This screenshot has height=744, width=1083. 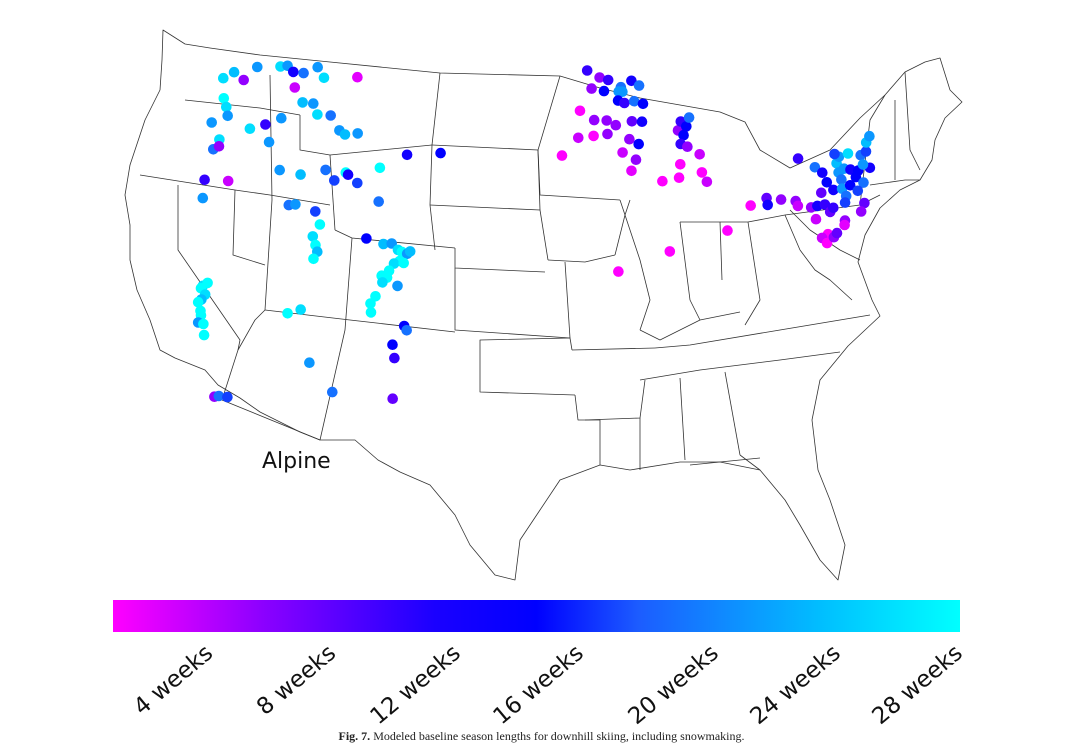 I want to click on caption-prefix: Fig. 7., so click(x=354, y=736).